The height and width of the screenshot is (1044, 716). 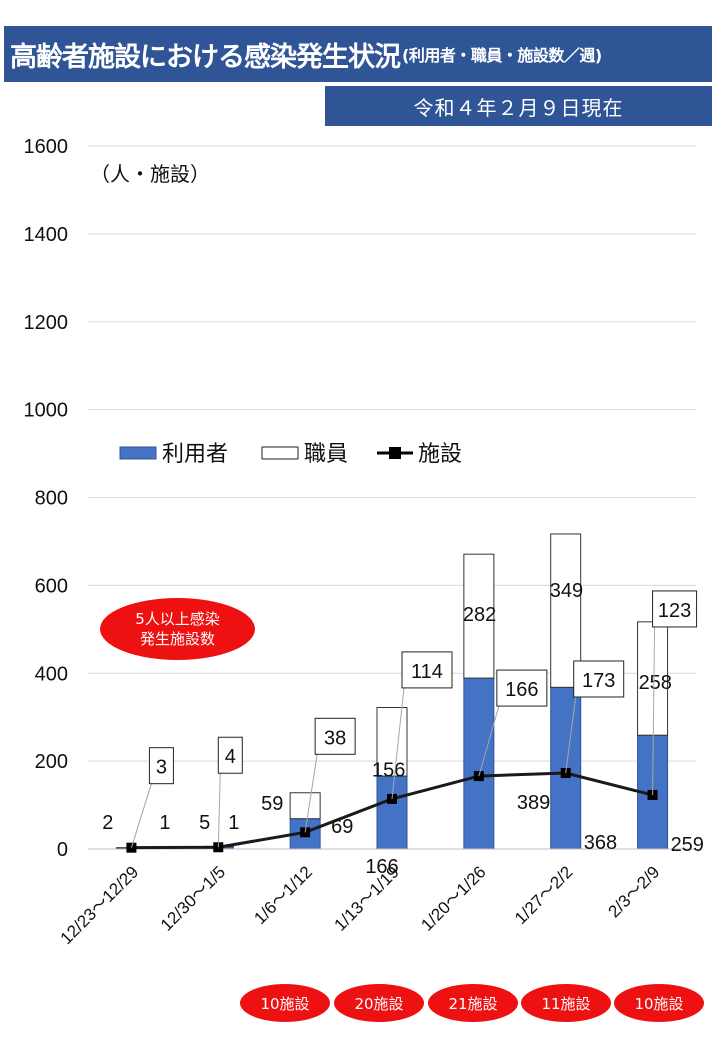 What do you see at coordinates (544, 895) in the screenshot?
I see `x-tick-label: 1/27～2/2` at bounding box center [544, 895].